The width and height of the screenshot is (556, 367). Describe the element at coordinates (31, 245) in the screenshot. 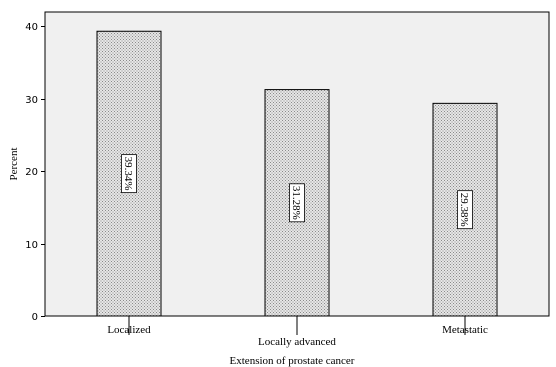

I see `y-tick-label: 10` at that location.